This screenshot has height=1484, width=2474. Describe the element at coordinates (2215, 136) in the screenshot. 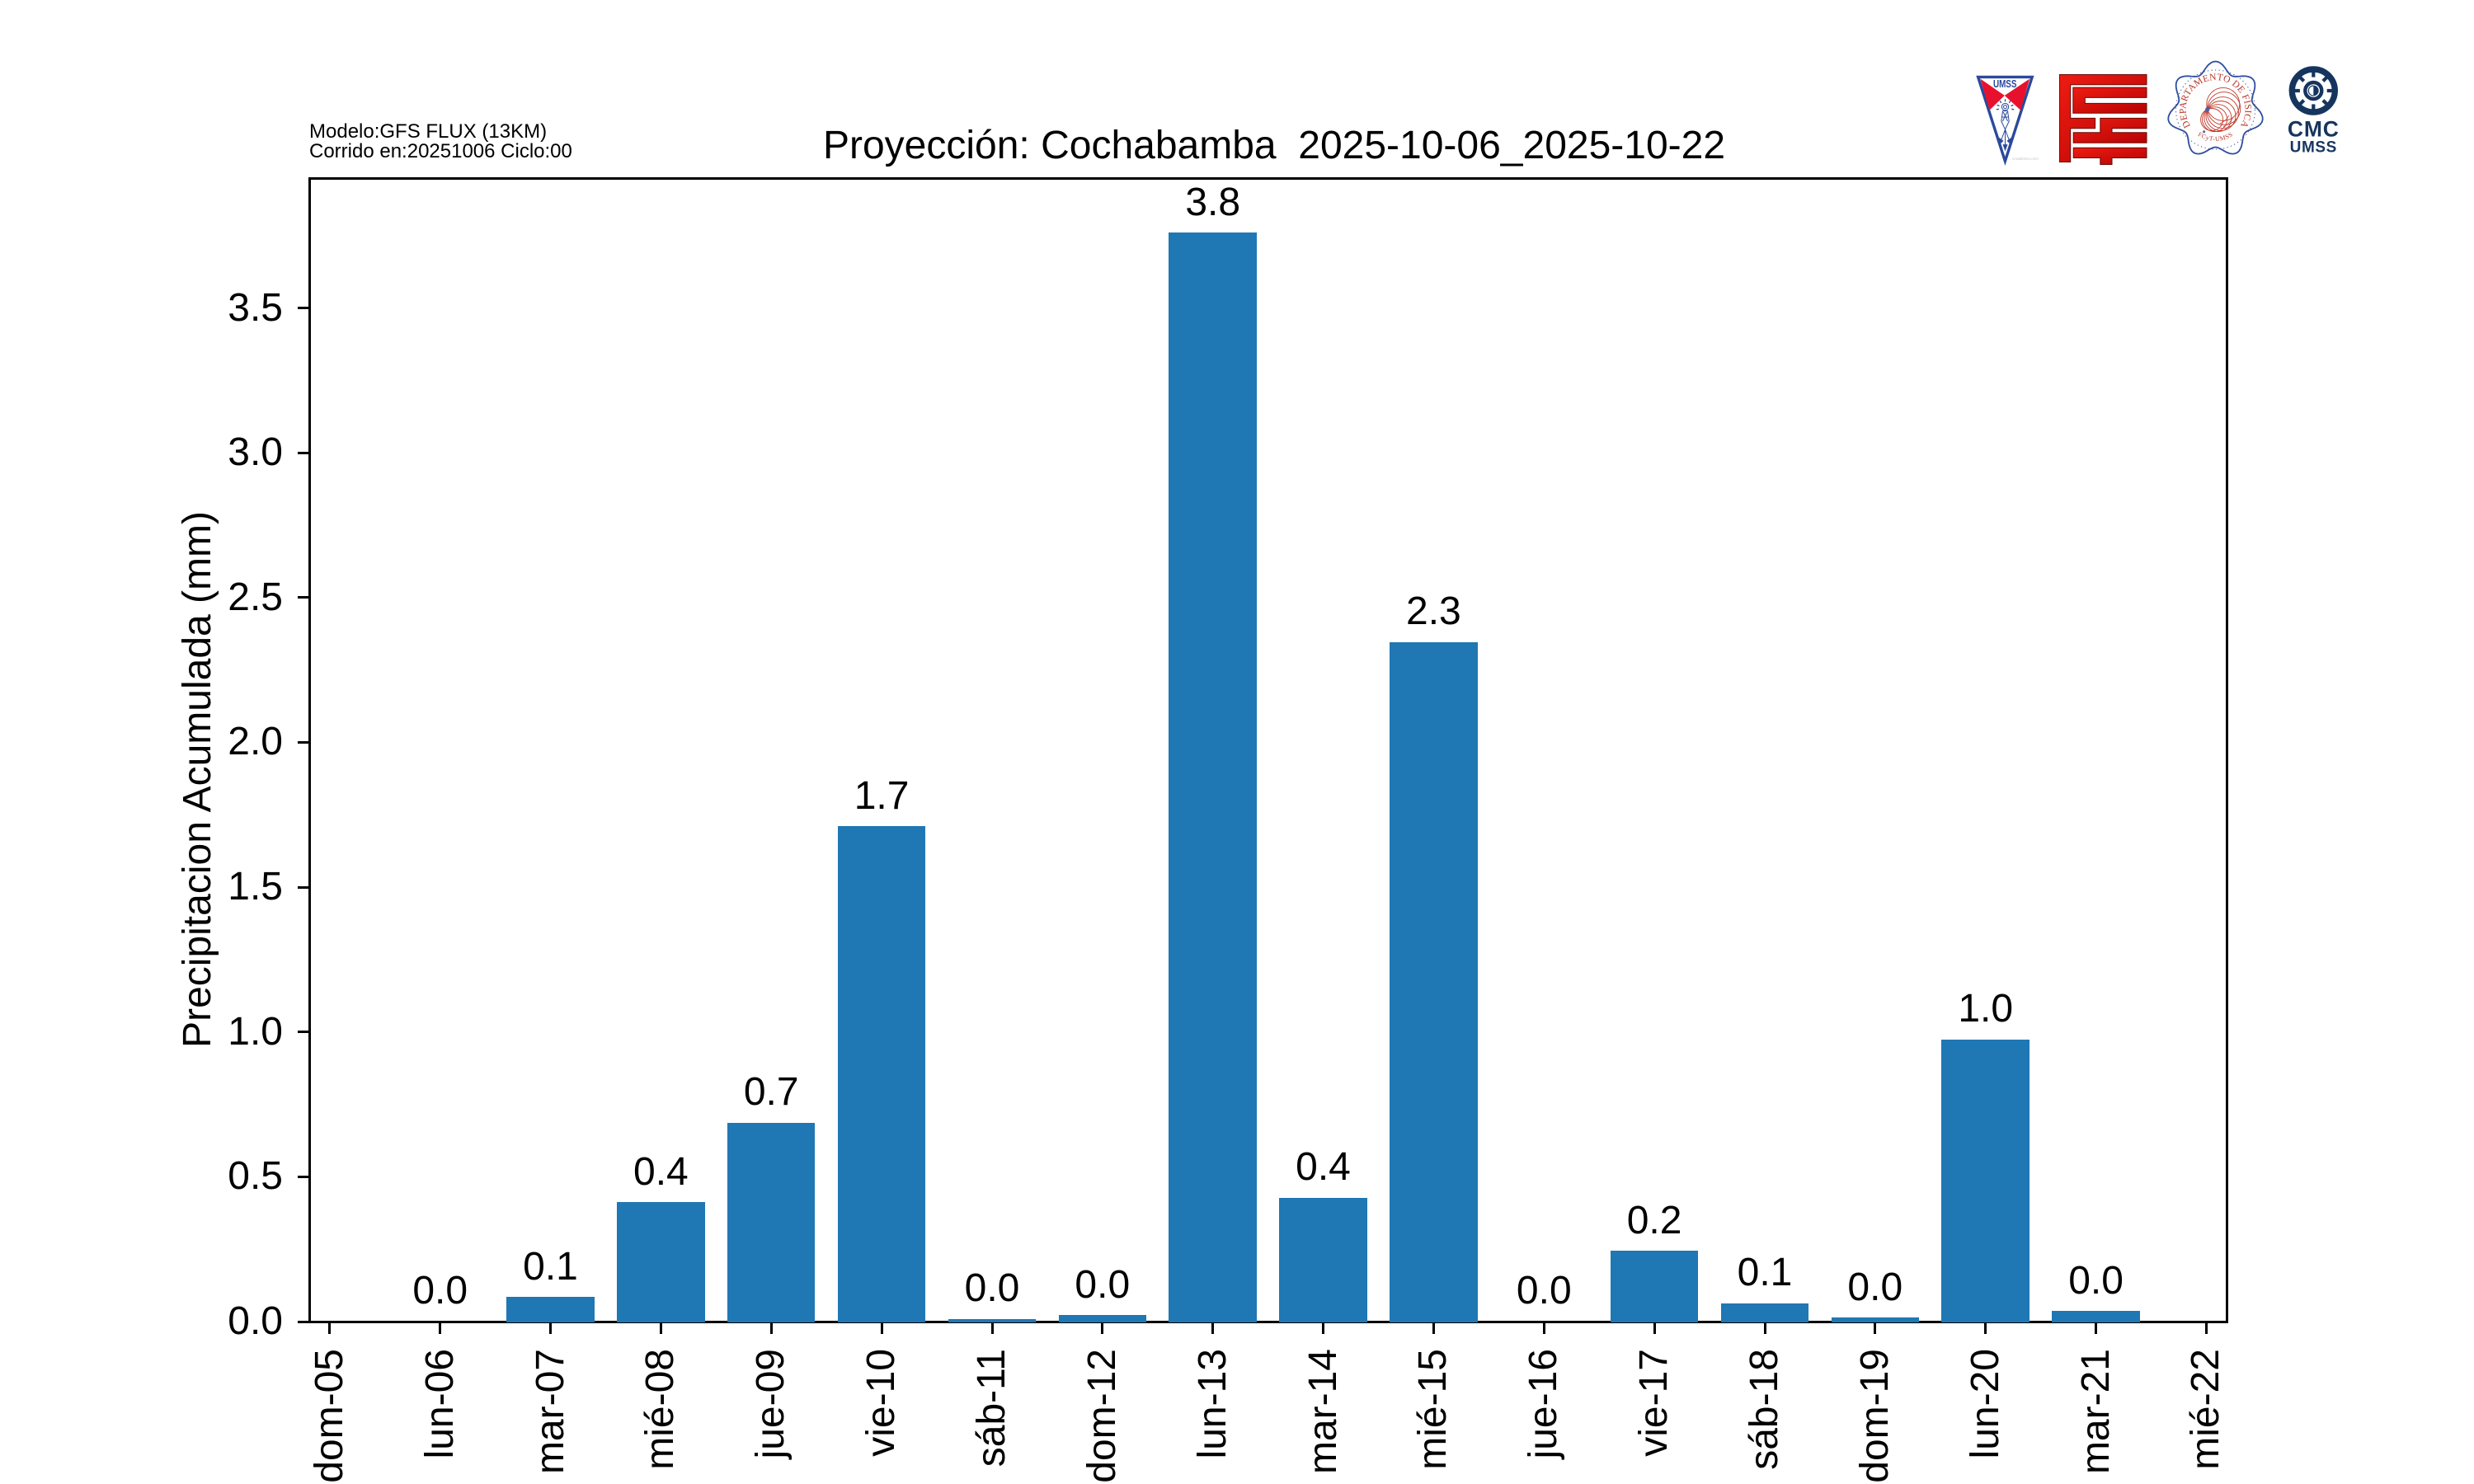

I see `svg-text: FCyT-UMSS` at that location.